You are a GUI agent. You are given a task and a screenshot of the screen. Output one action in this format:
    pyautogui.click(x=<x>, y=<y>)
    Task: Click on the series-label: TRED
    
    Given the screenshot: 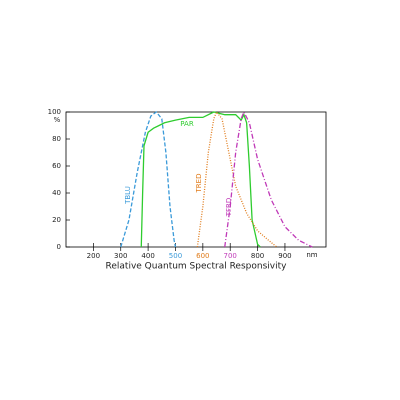 What is the action you would take?
    pyautogui.click(x=199, y=184)
    